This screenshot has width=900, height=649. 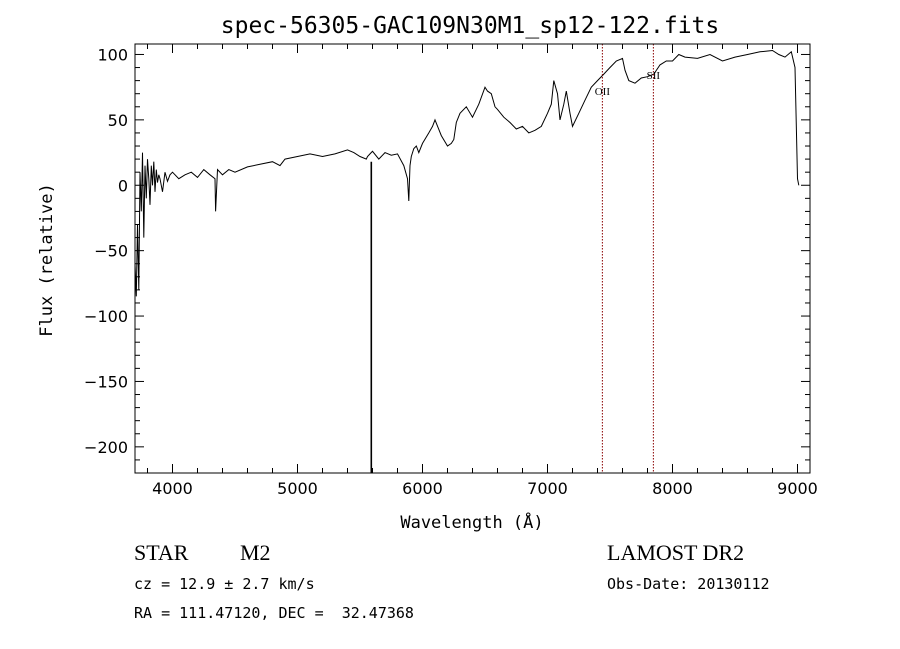 I want to click on y-tick-label: −200, so click(x=106, y=447).